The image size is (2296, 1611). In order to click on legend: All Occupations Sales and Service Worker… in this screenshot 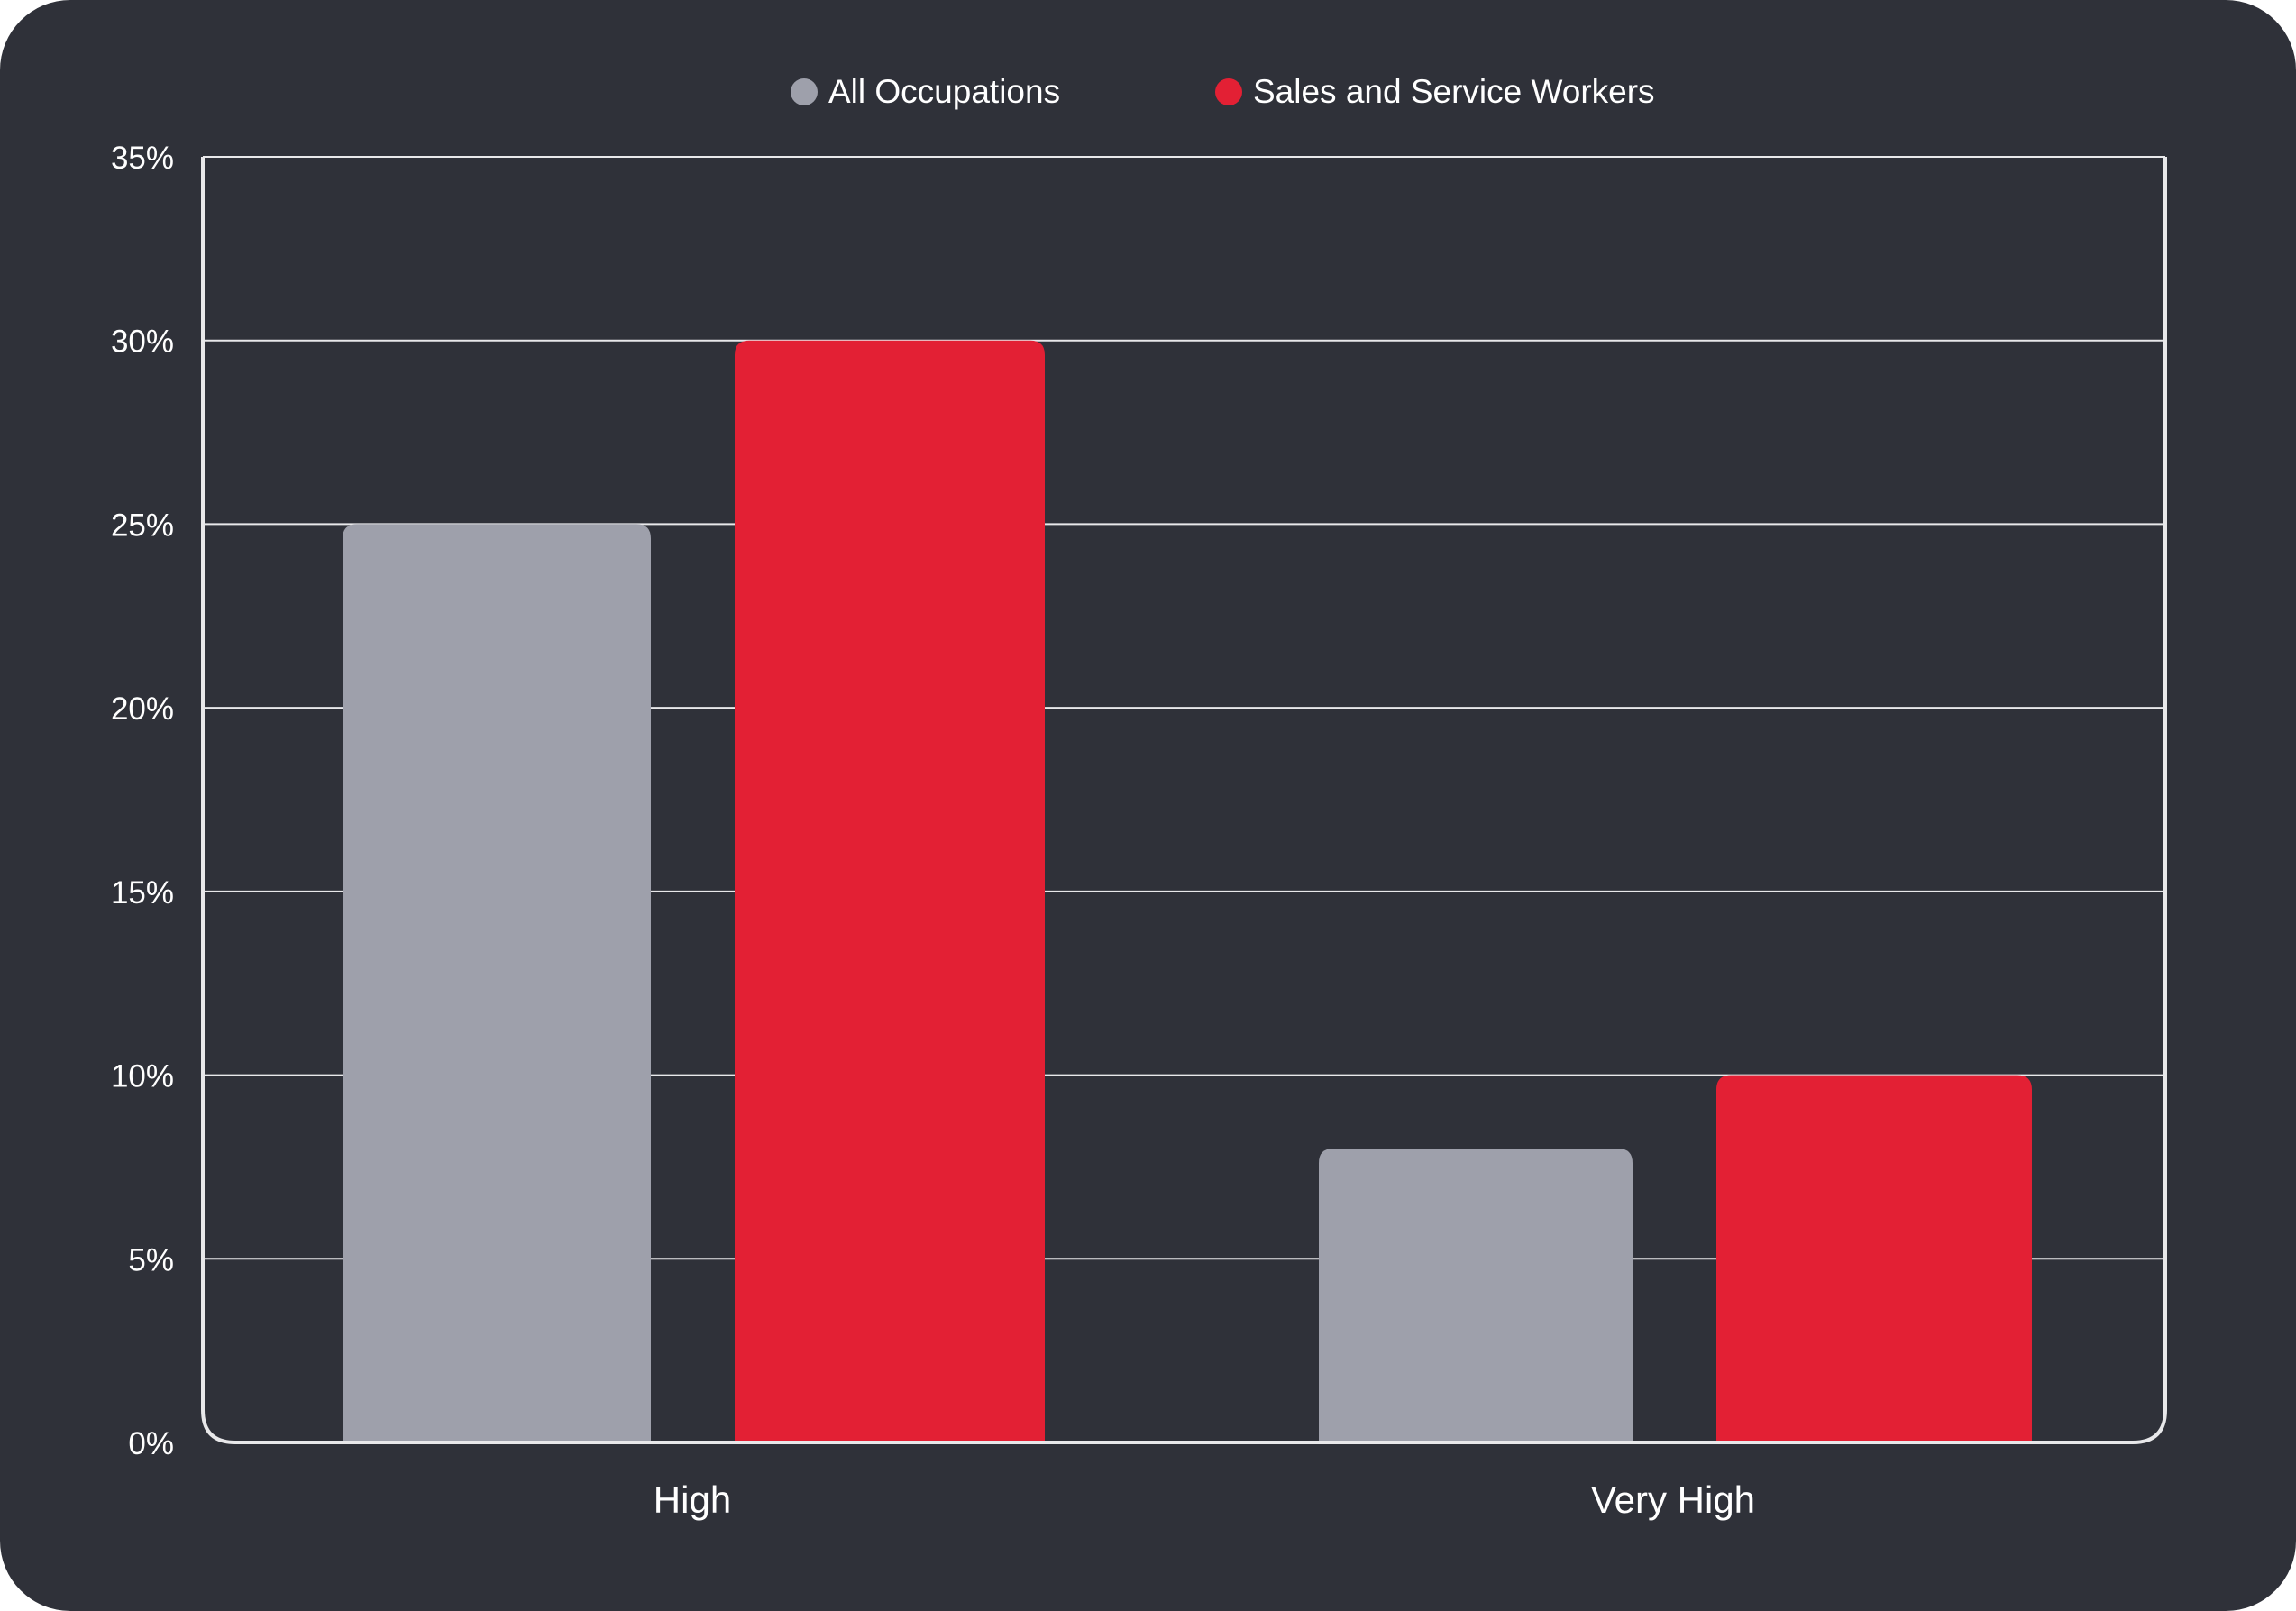, I will do `click(1148, 92)`.